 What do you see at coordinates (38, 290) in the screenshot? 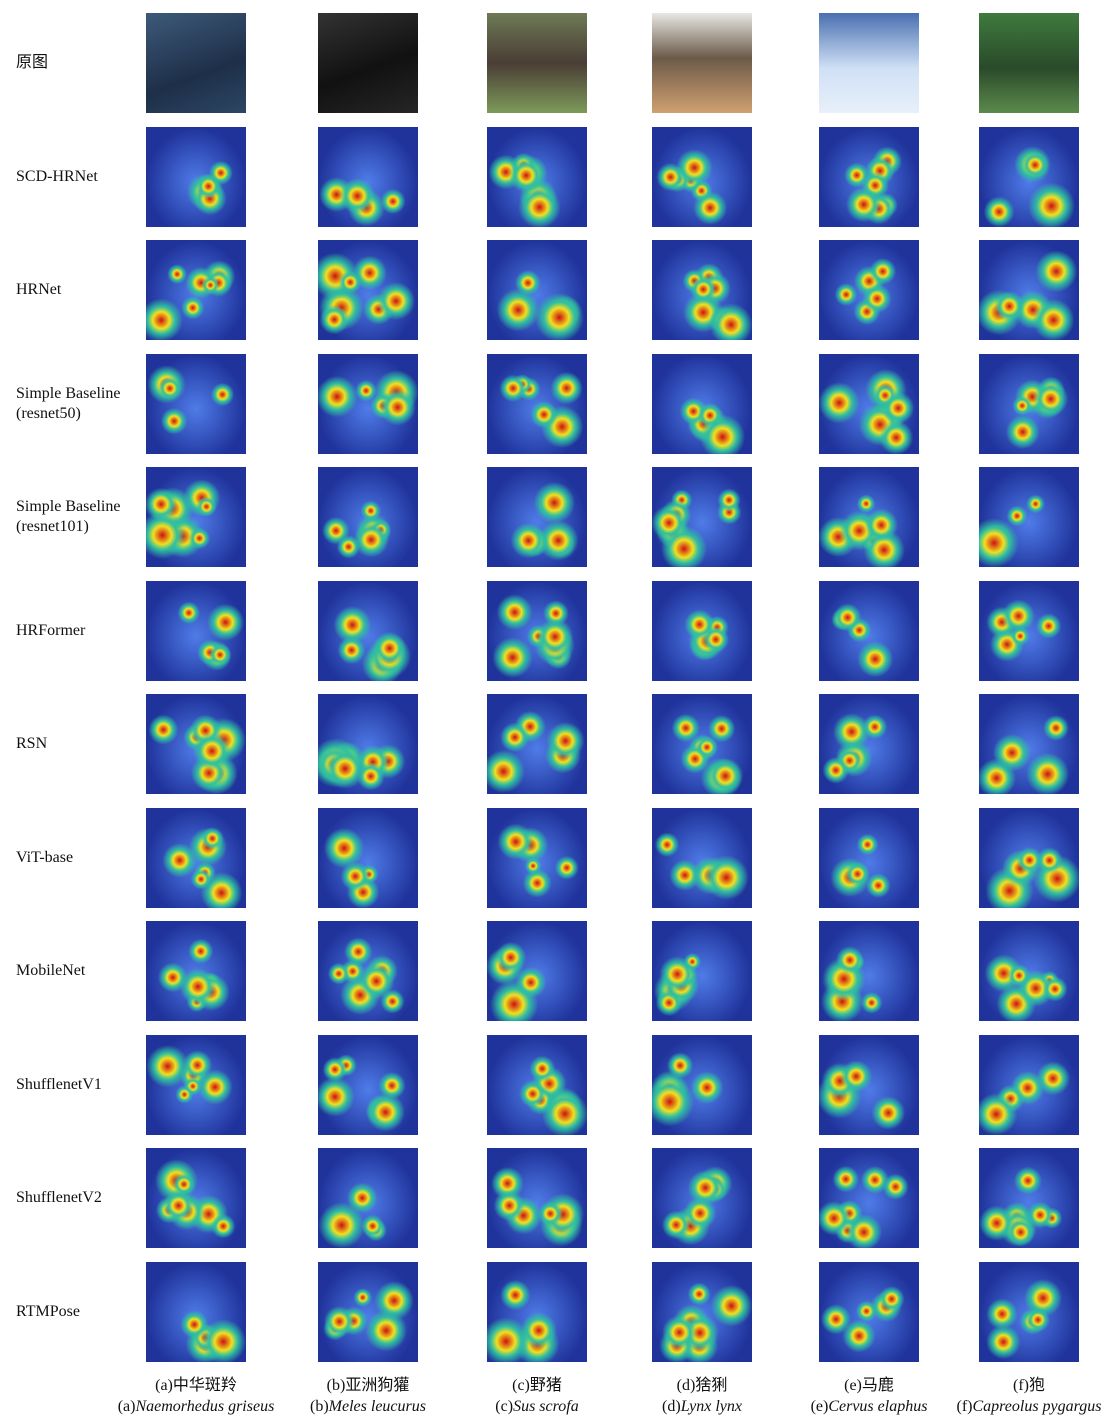
I see `row-label: HRNet` at bounding box center [38, 290].